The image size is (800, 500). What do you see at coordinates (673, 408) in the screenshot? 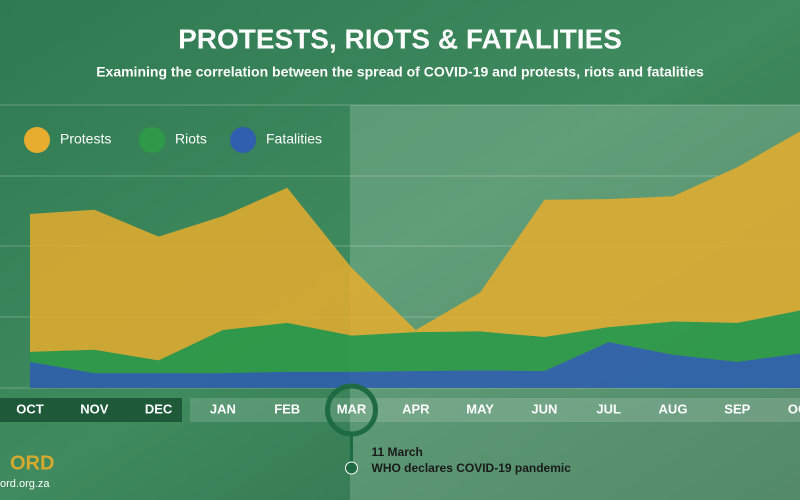
I see `x-tick-label: AUG` at bounding box center [673, 408].